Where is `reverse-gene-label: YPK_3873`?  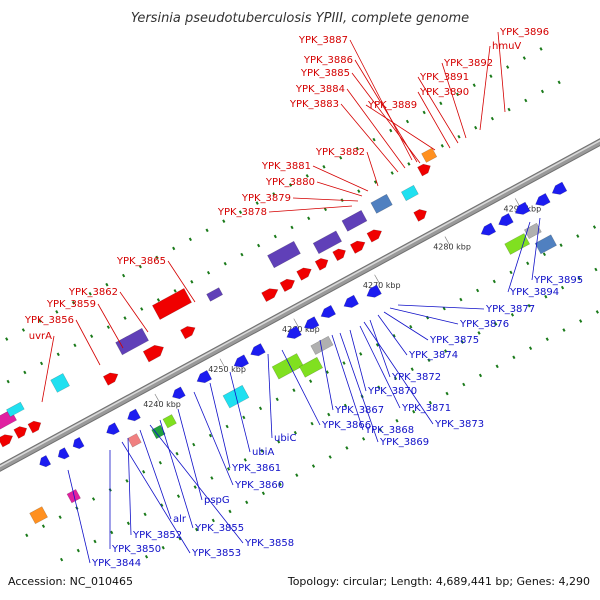
reverse-gene-label: YPK_3873 is located at coordinates (459, 424).